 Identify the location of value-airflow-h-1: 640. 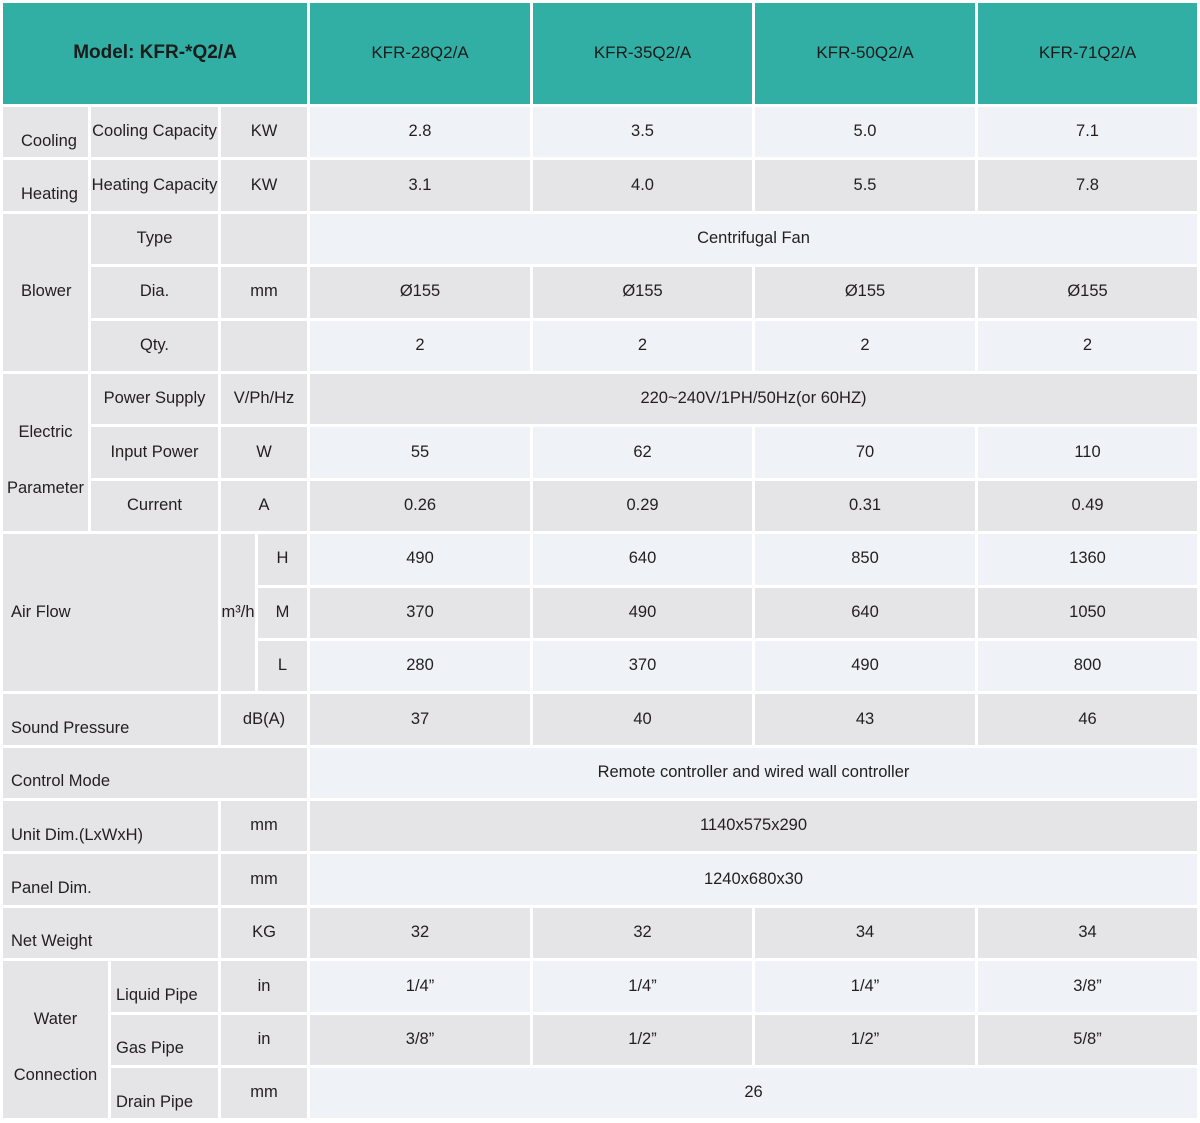
(642, 559).